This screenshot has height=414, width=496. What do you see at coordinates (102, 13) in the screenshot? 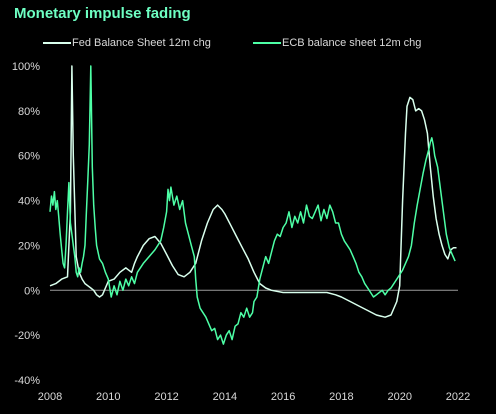
I see `chart-title: Monetary impulse fading` at bounding box center [102, 13].